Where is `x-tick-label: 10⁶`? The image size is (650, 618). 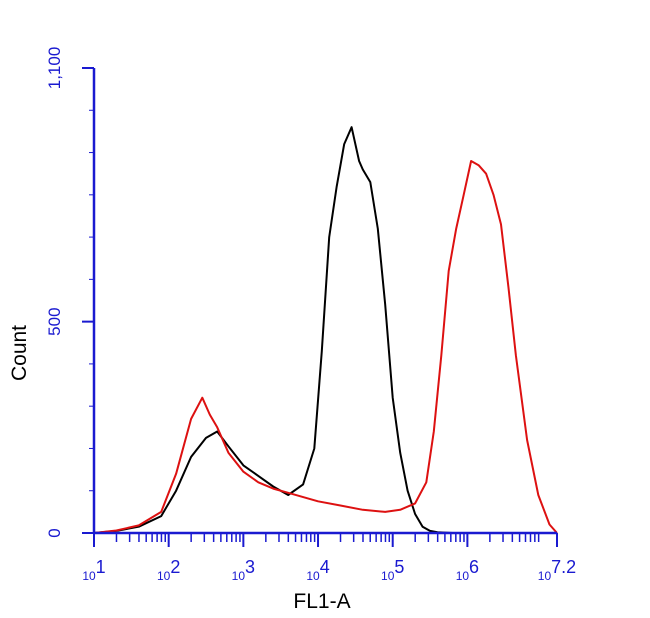
x-tick-label: 10⁶ is located at coordinates (467, 570).